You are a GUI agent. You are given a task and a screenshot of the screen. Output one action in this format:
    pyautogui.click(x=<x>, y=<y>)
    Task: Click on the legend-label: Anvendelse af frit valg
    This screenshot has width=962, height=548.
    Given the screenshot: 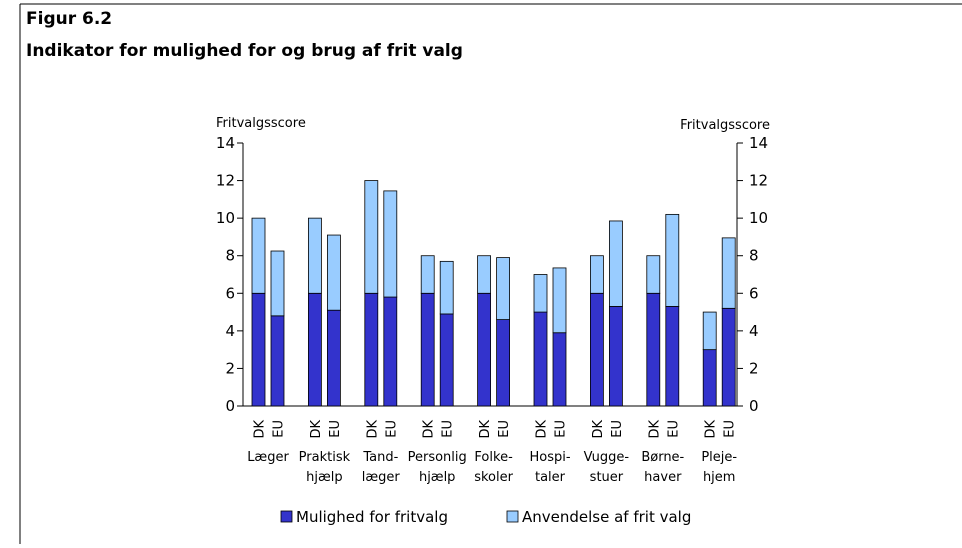 What is the action you would take?
    pyautogui.click(x=606, y=517)
    